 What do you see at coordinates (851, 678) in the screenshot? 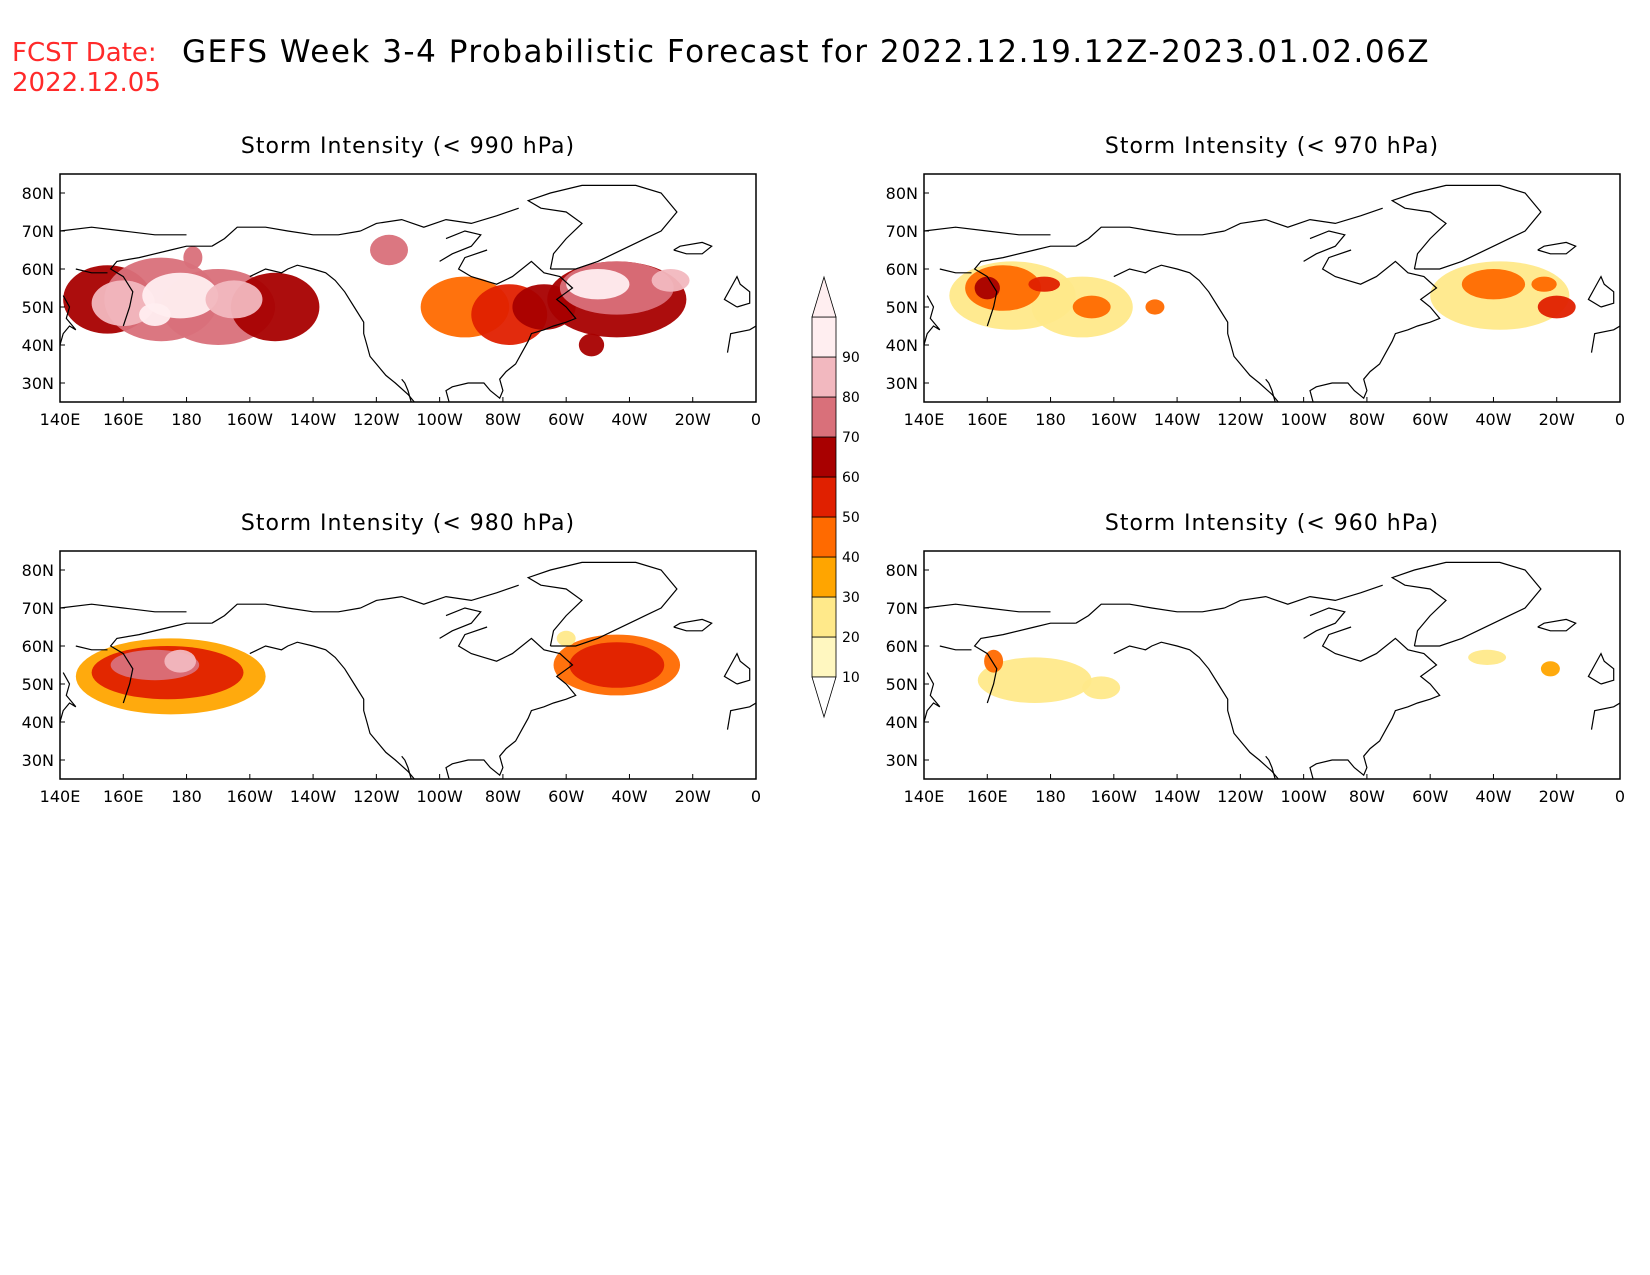
I see `colorbar-level-label: 10` at bounding box center [851, 678].